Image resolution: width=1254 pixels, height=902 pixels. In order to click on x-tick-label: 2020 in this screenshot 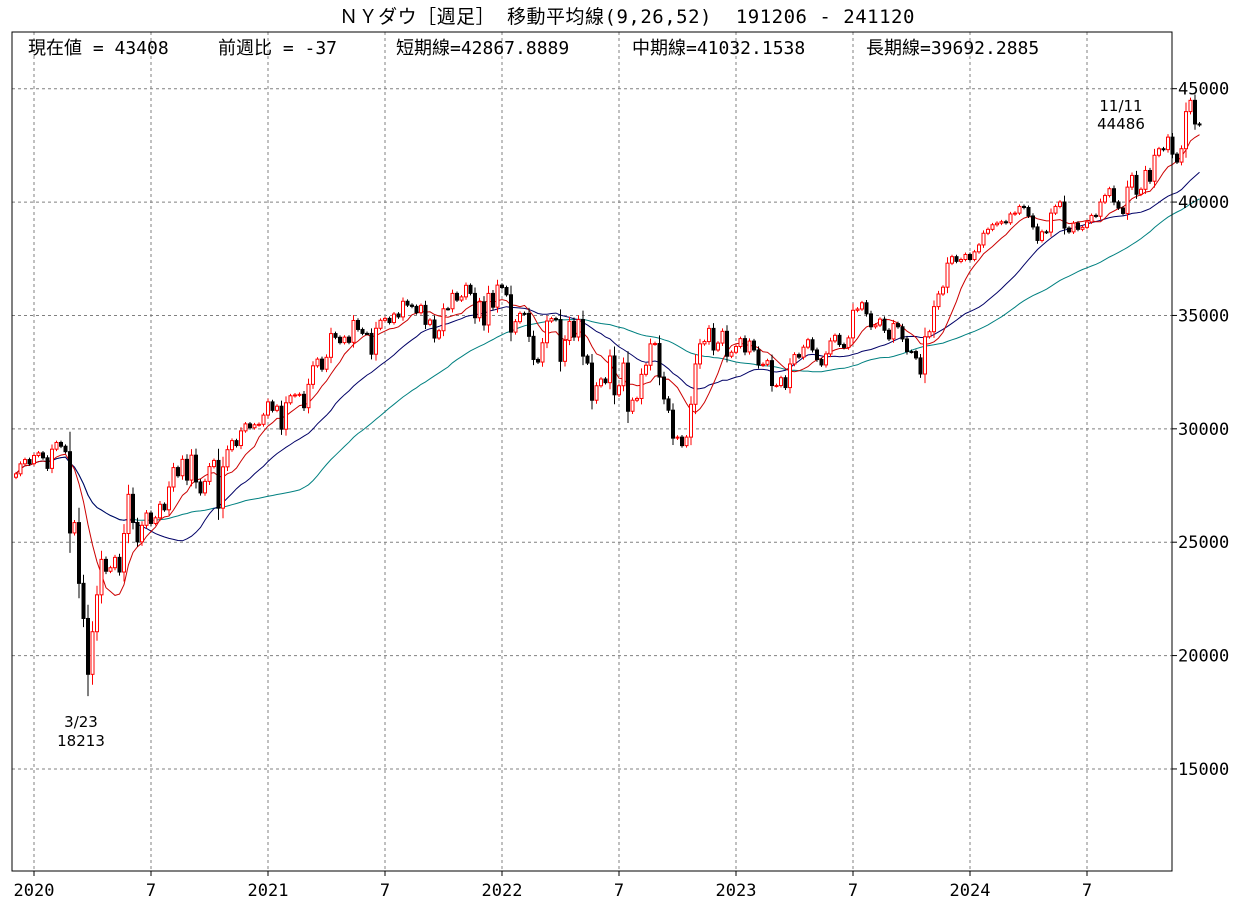, I will do `click(34, 891)`.